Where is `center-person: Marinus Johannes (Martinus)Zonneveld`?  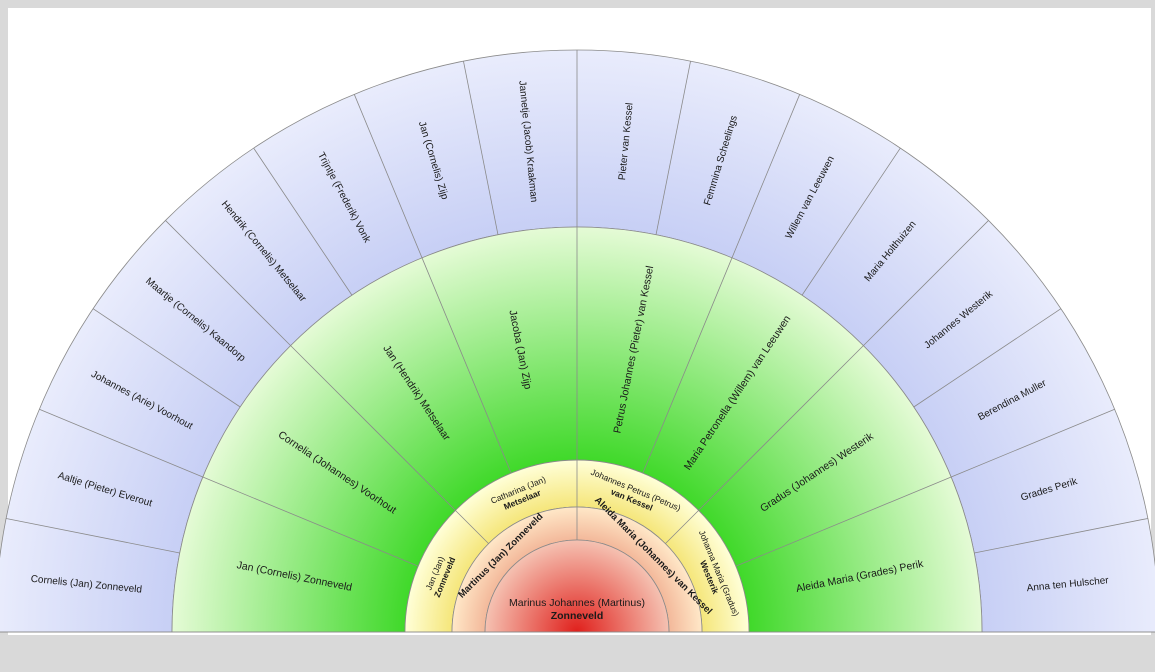 center-person: Marinus Johannes (Martinus)Zonneveld is located at coordinates (577, 609).